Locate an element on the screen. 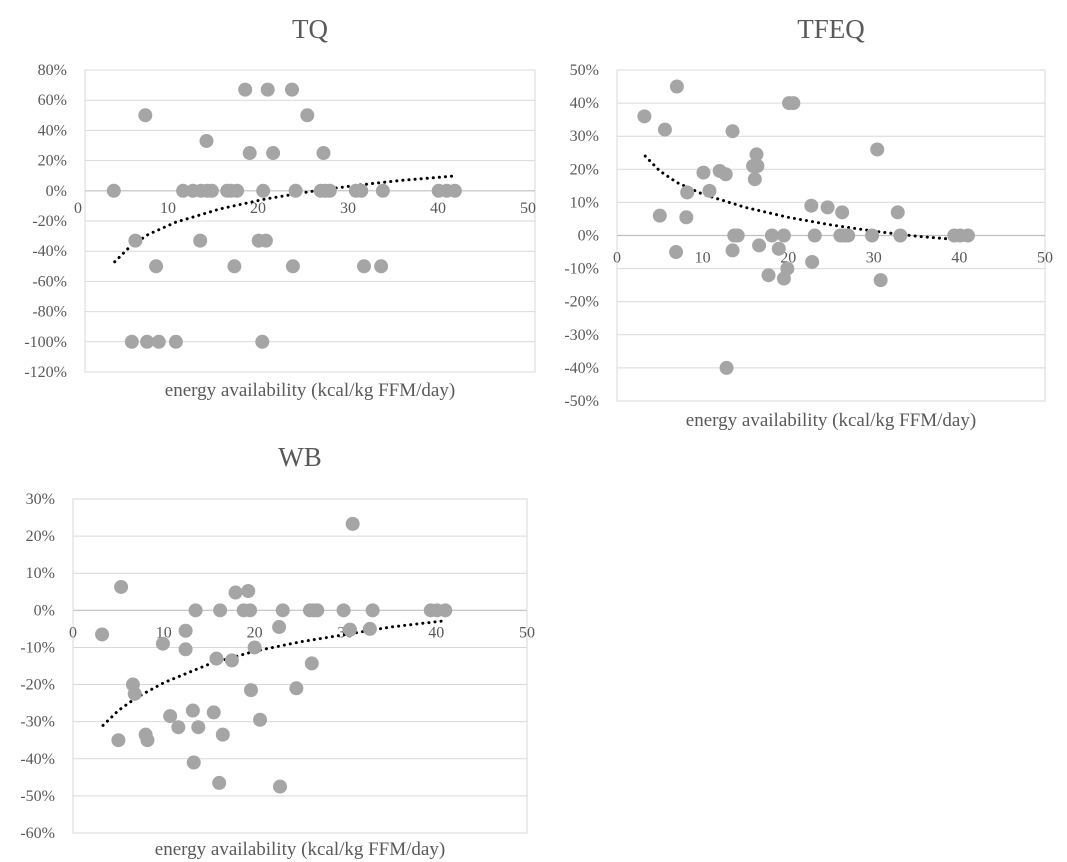 This screenshot has height=862, width=1067. y-tick-label: -120% is located at coordinates (45, 372).